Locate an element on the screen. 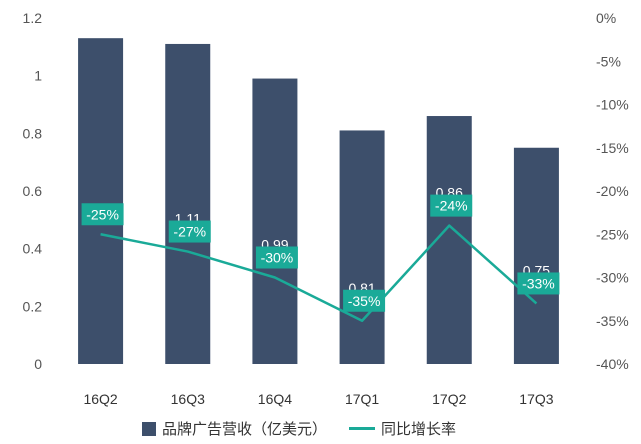 Image resolution: width=641 pixels, height=444 pixels. x-tick-label: 16Q2 is located at coordinates (100, 399).